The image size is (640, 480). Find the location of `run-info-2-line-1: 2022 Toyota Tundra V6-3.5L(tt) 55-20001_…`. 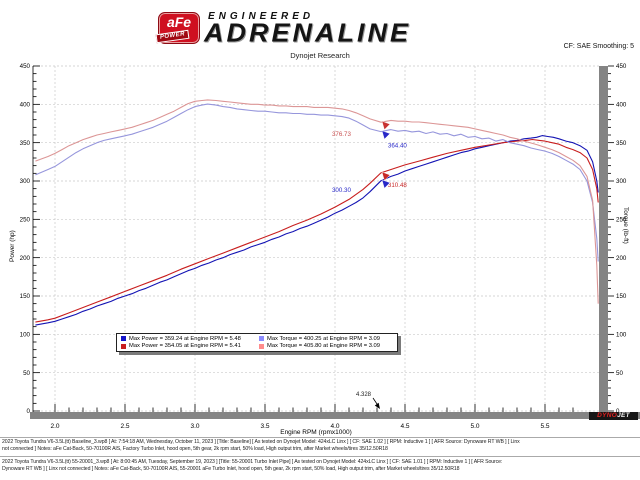

run-info-2-line-1: 2022 Toyota Tundra V6-3.5L(tt) 55-20001_… is located at coordinates (252, 462).